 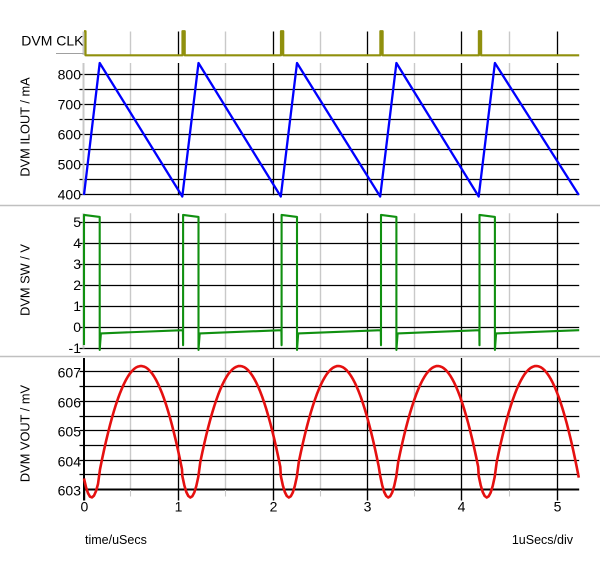 I want to click on svg-text: time/uSecs, so click(x=116, y=540).